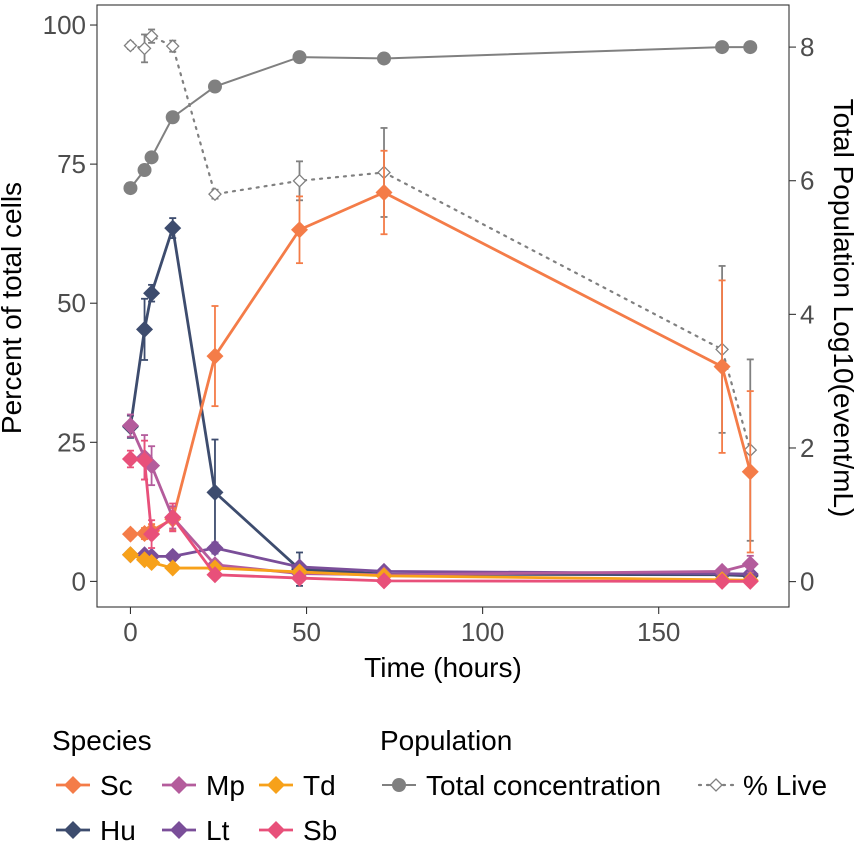  Describe the element at coordinates (179, 830) in the screenshot. I see `legend-key-lt-marker` at that location.